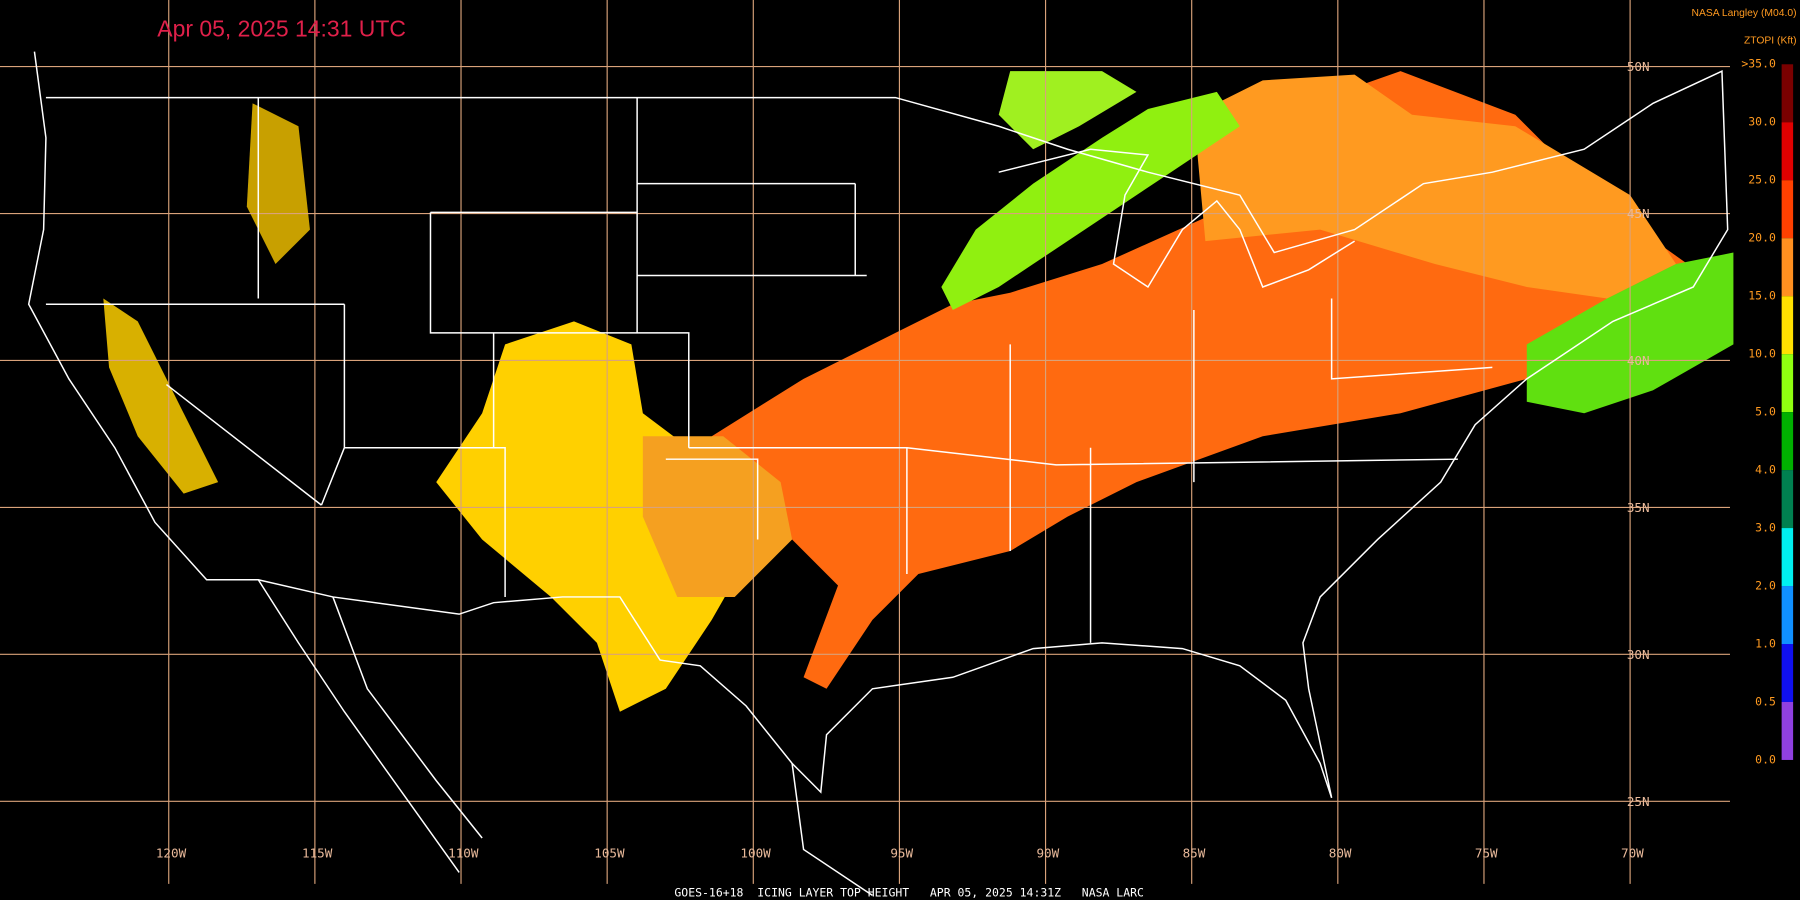  I want to click on latitude-label: 50N, so click(1638, 66).